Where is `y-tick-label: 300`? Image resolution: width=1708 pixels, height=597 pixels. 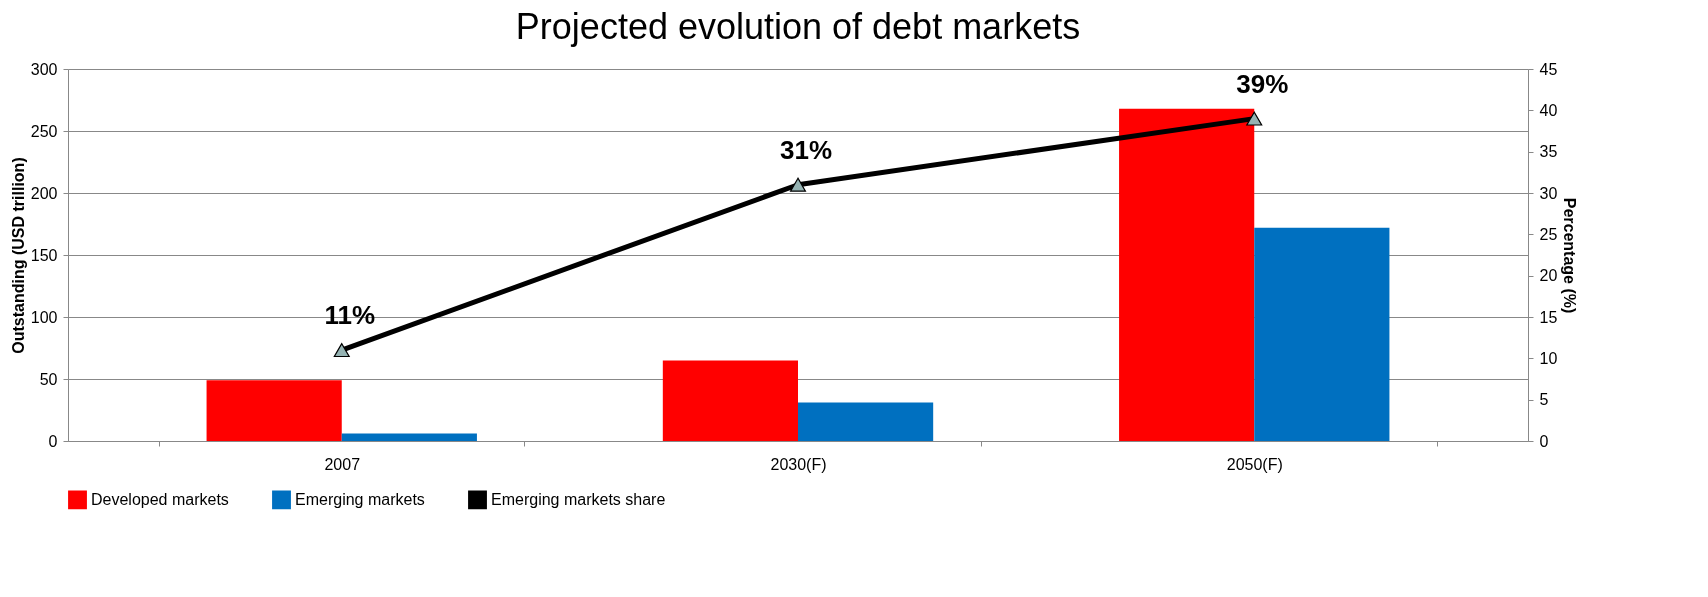
y-tick-label: 300 is located at coordinates (44, 69).